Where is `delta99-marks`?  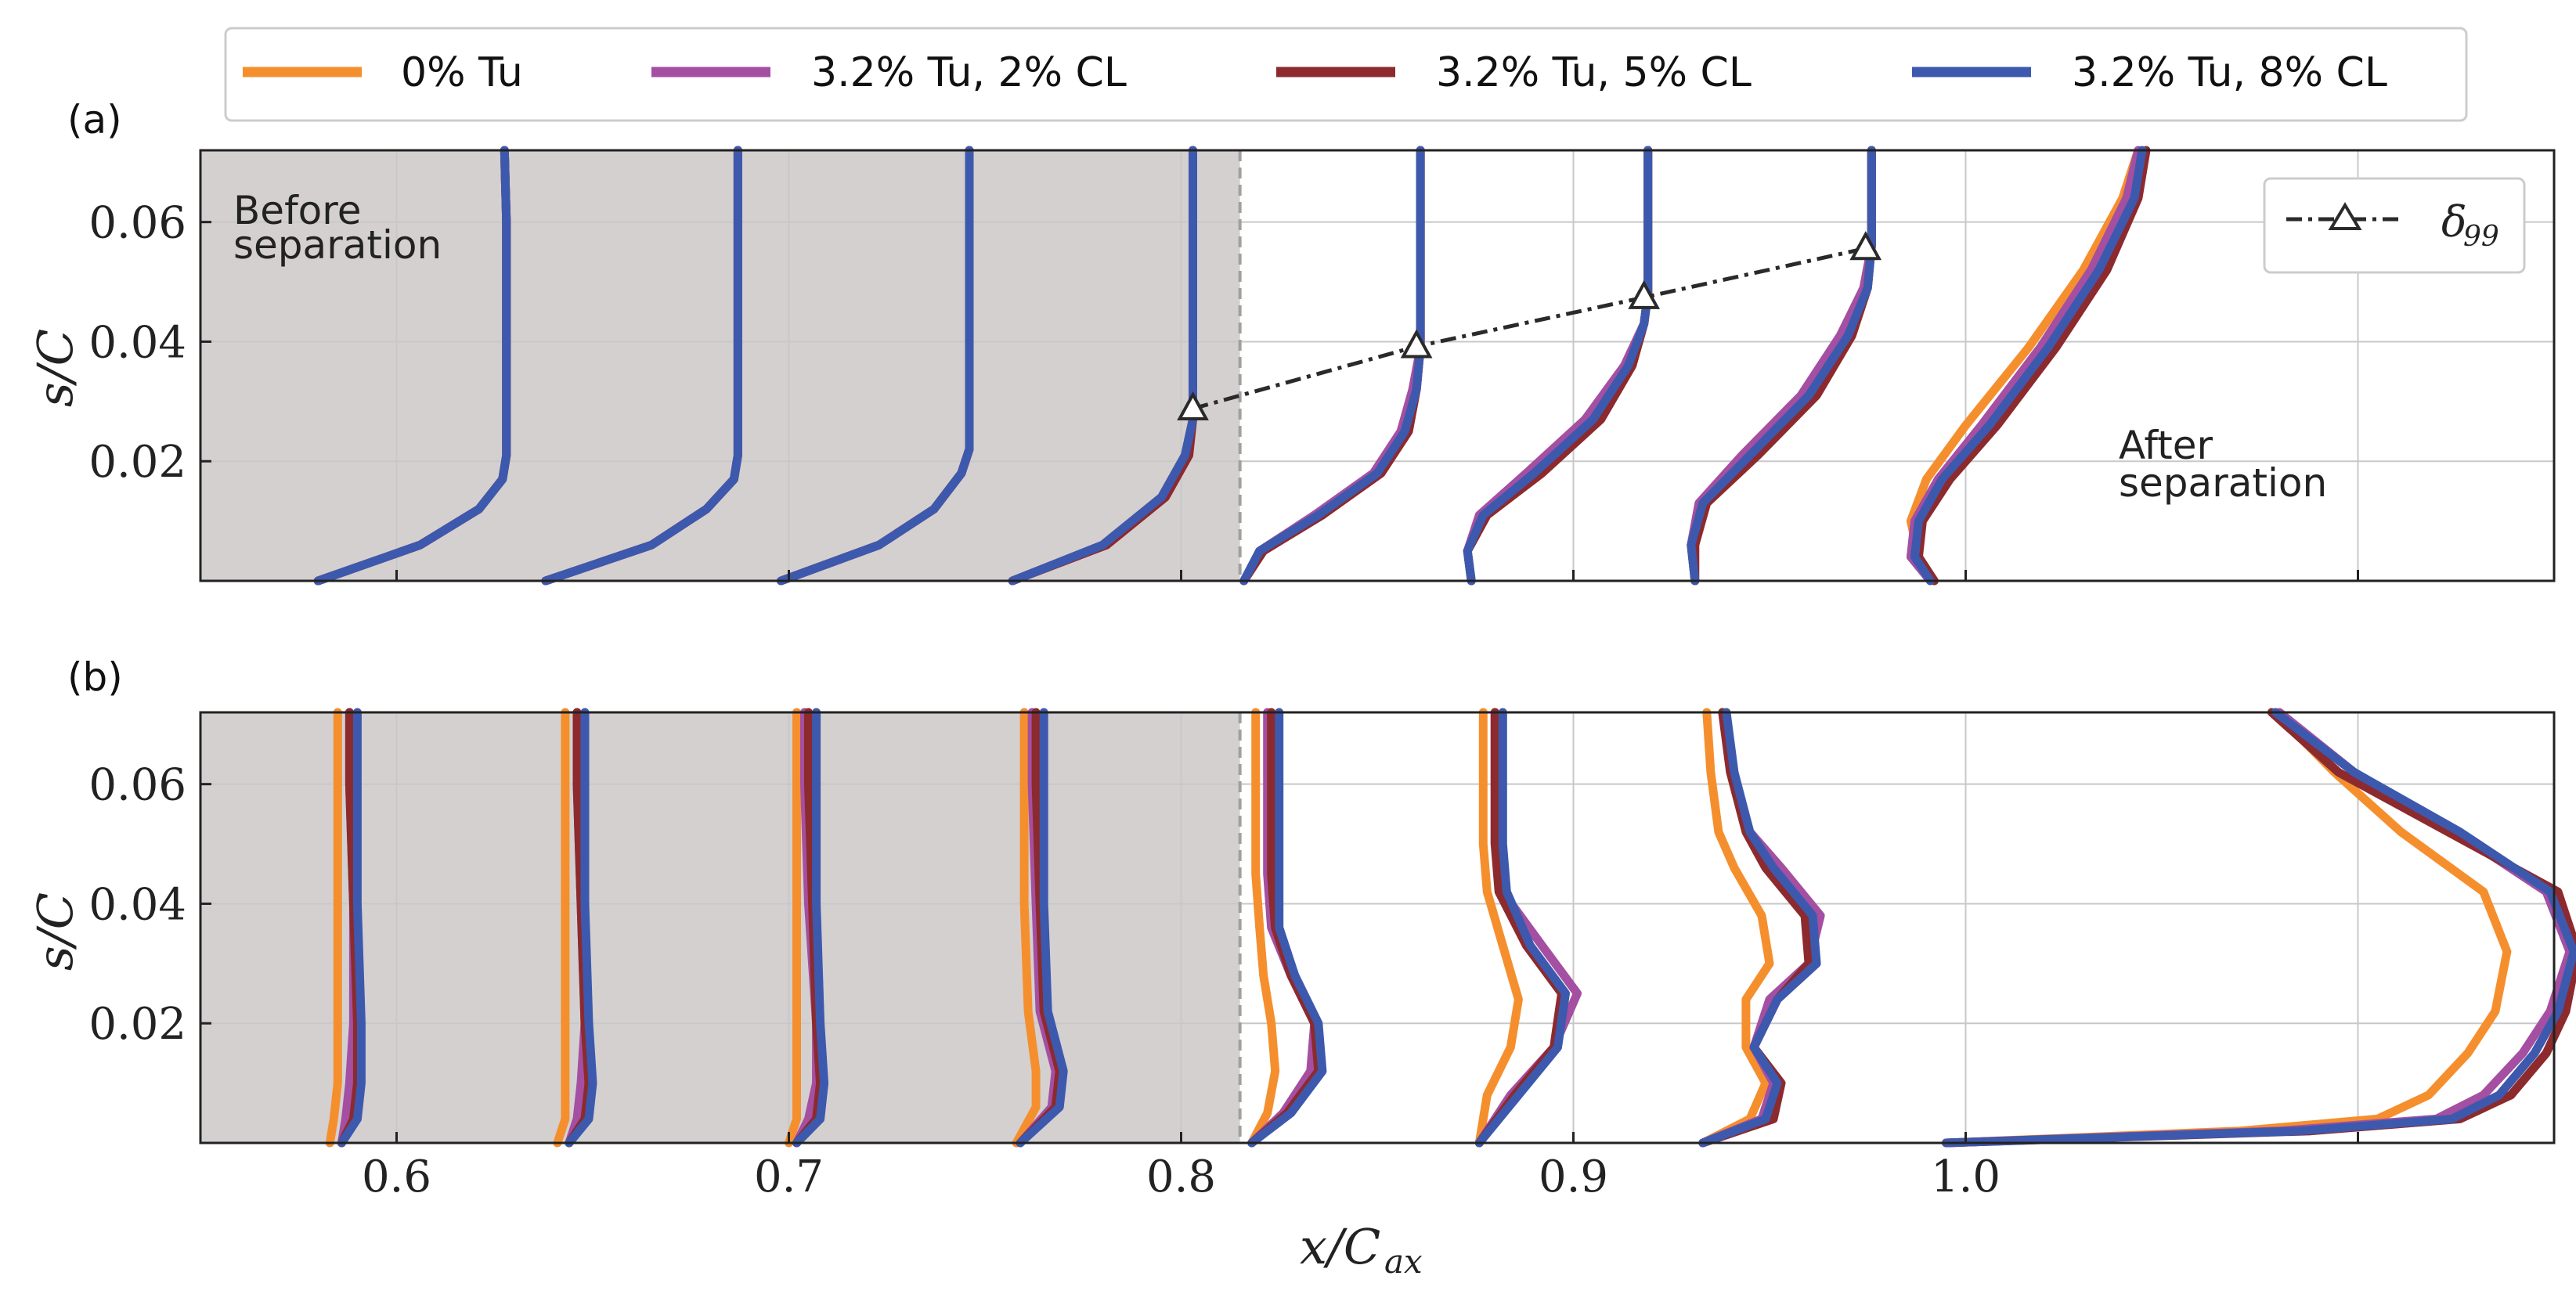
delta99-marks is located at coordinates (1529, 325).